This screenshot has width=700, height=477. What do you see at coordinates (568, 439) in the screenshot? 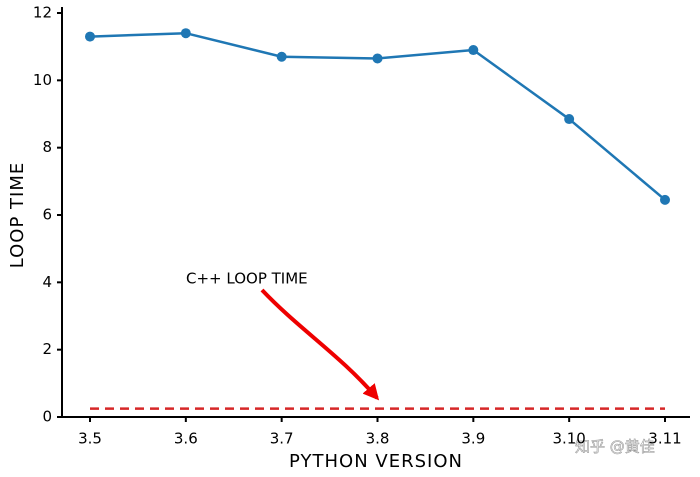
I see `x-tick-label: 3.10` at bounding box center [568, 439].